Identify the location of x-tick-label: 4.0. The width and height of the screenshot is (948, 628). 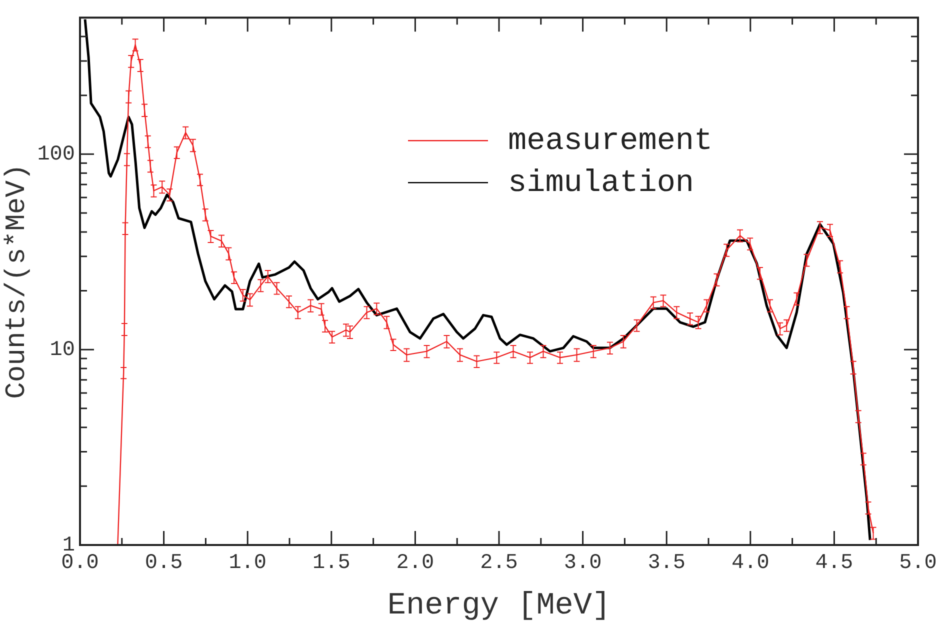
(750, 564).